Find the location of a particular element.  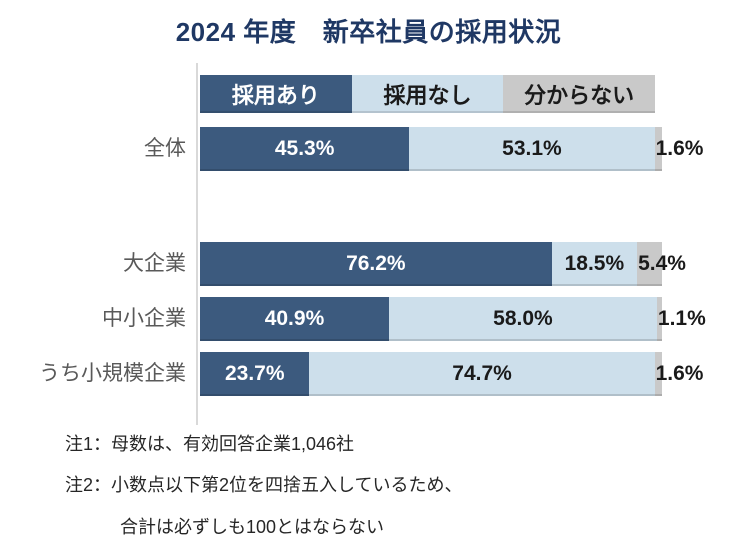

bar-segment-saiyo-nashi: 18.5% is located at coordinates (594, 264).